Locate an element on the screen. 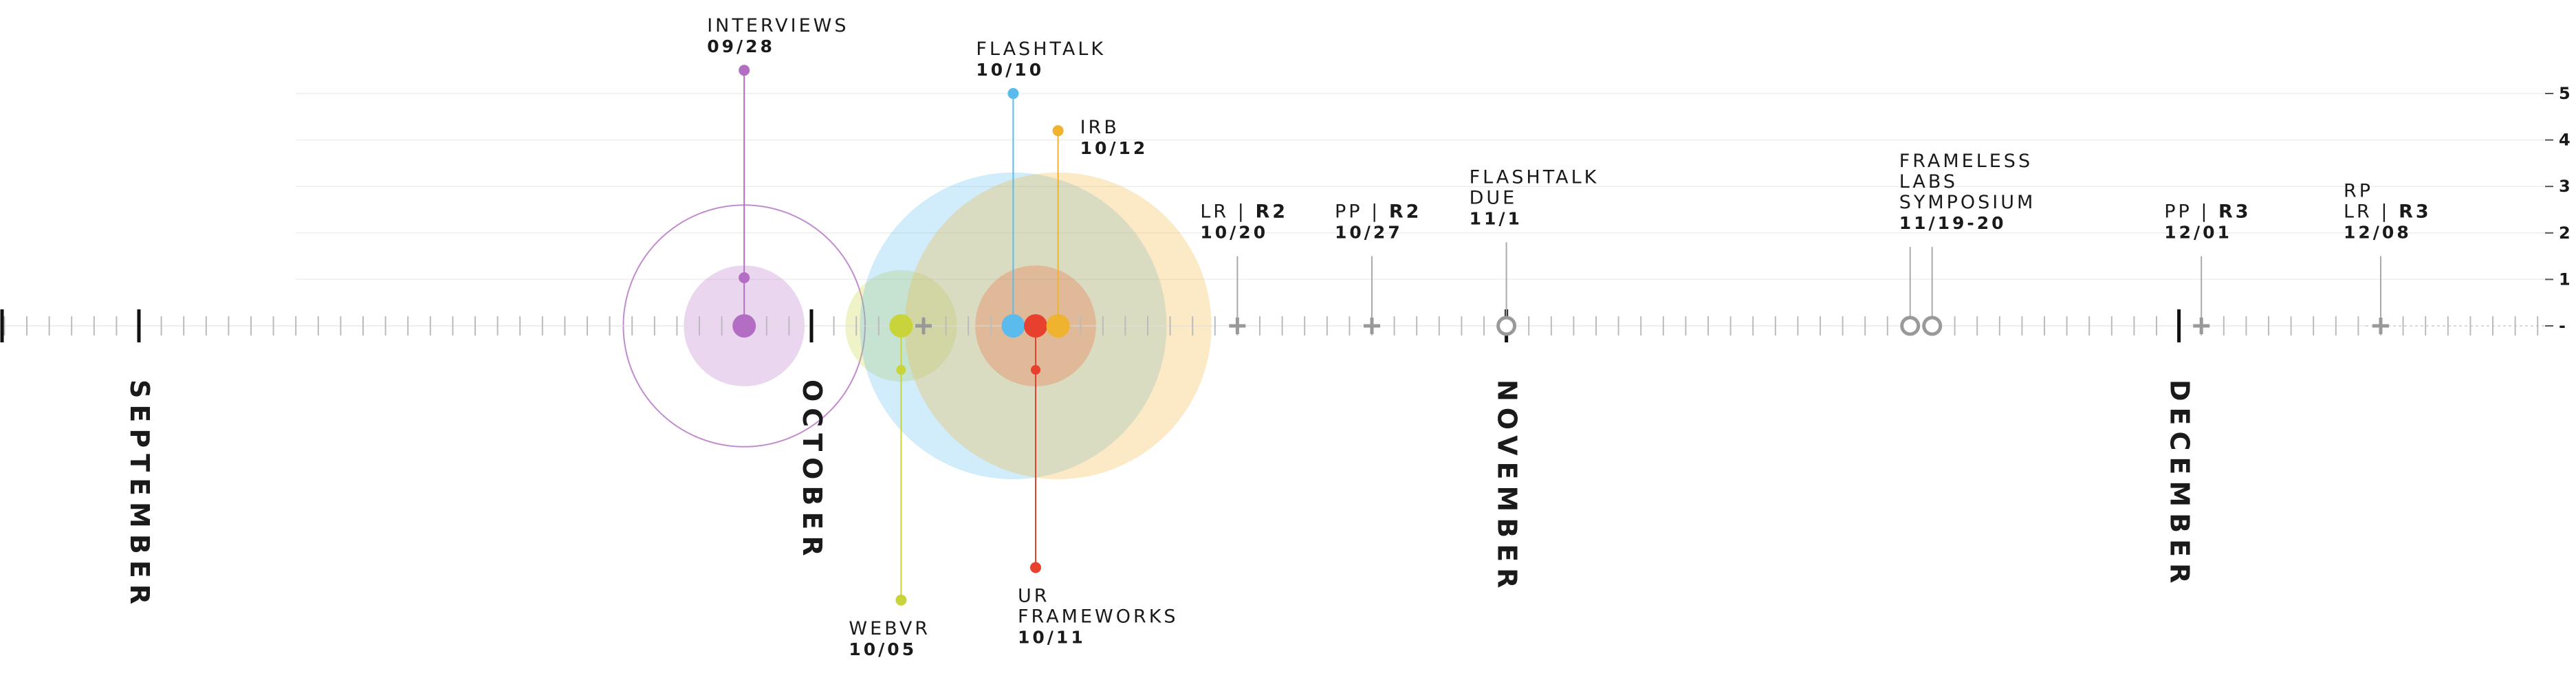 Image resolution: width=2576 pixels, height=682 pixels. event-name-label: LABS is located at coordinates (1928, 181).